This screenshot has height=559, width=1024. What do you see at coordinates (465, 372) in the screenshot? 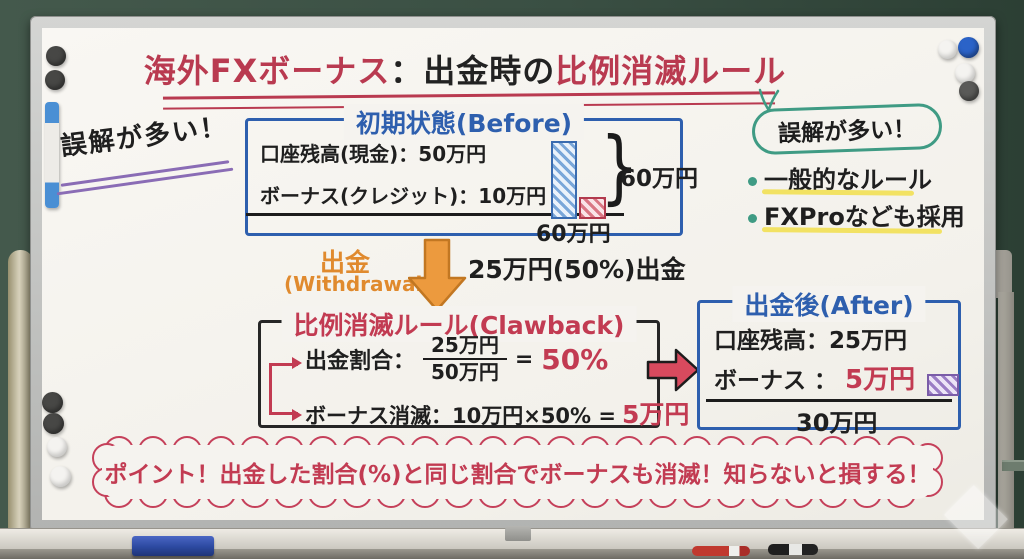
I see `fraction-denominator: 50万円` at bounding box center [465, 372].